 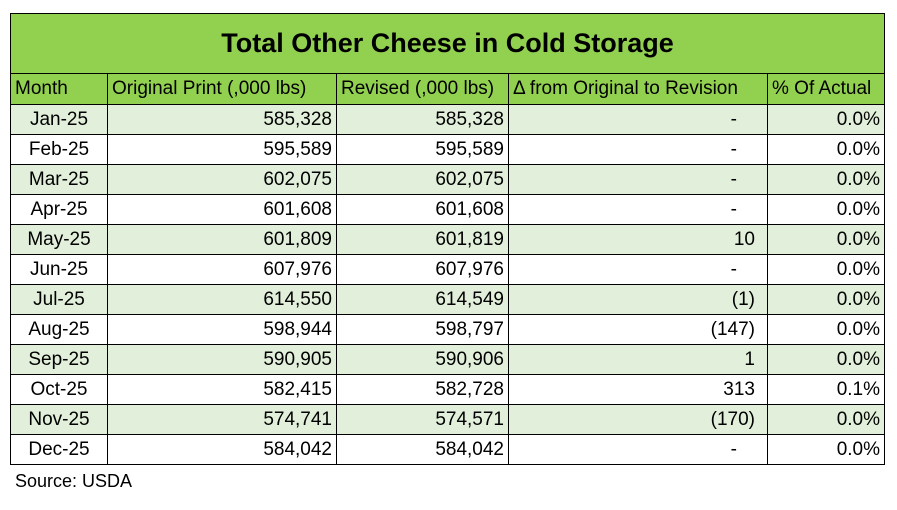 I want to click on table-row: Jun-25 607,976 607,976-0.0%, so click(x=448, y=269).